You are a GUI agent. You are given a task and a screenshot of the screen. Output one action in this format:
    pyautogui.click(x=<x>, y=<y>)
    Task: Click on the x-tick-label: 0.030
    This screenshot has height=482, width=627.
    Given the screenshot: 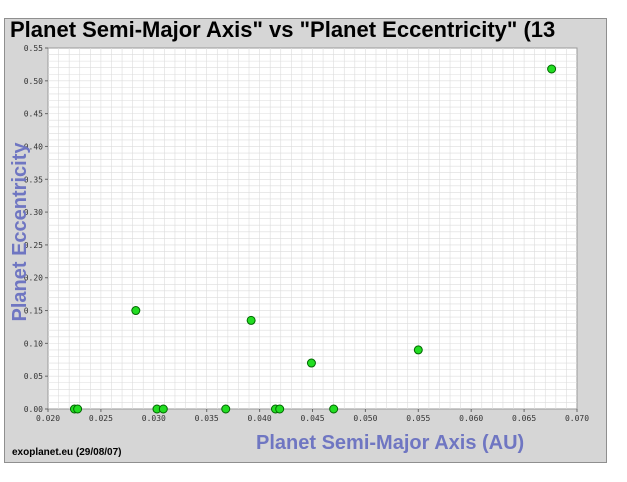 What is the action you would take?
    pyautogui.click(x=154, y=418)
    